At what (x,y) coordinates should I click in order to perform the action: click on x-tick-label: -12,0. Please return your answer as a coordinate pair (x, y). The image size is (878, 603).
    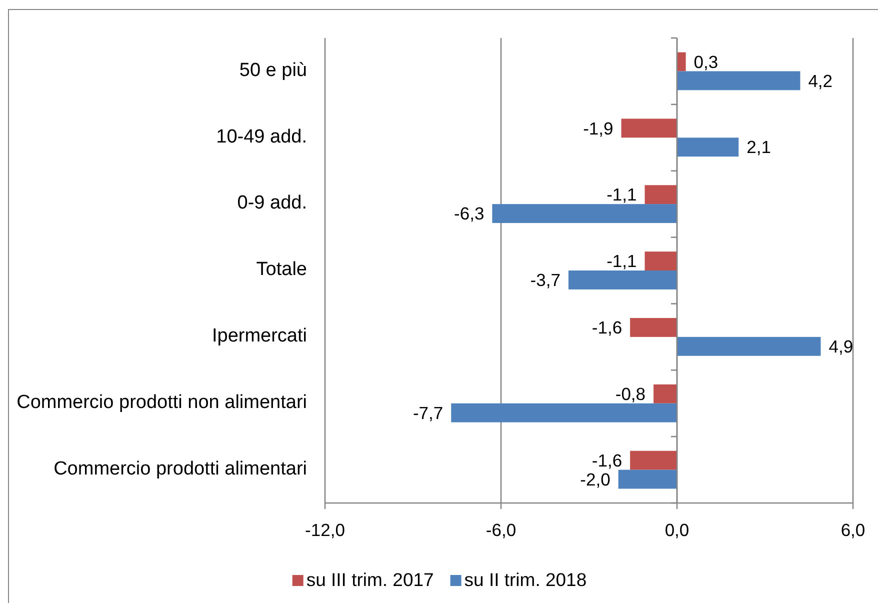
    Looking at the image, I should click on (325, 530).